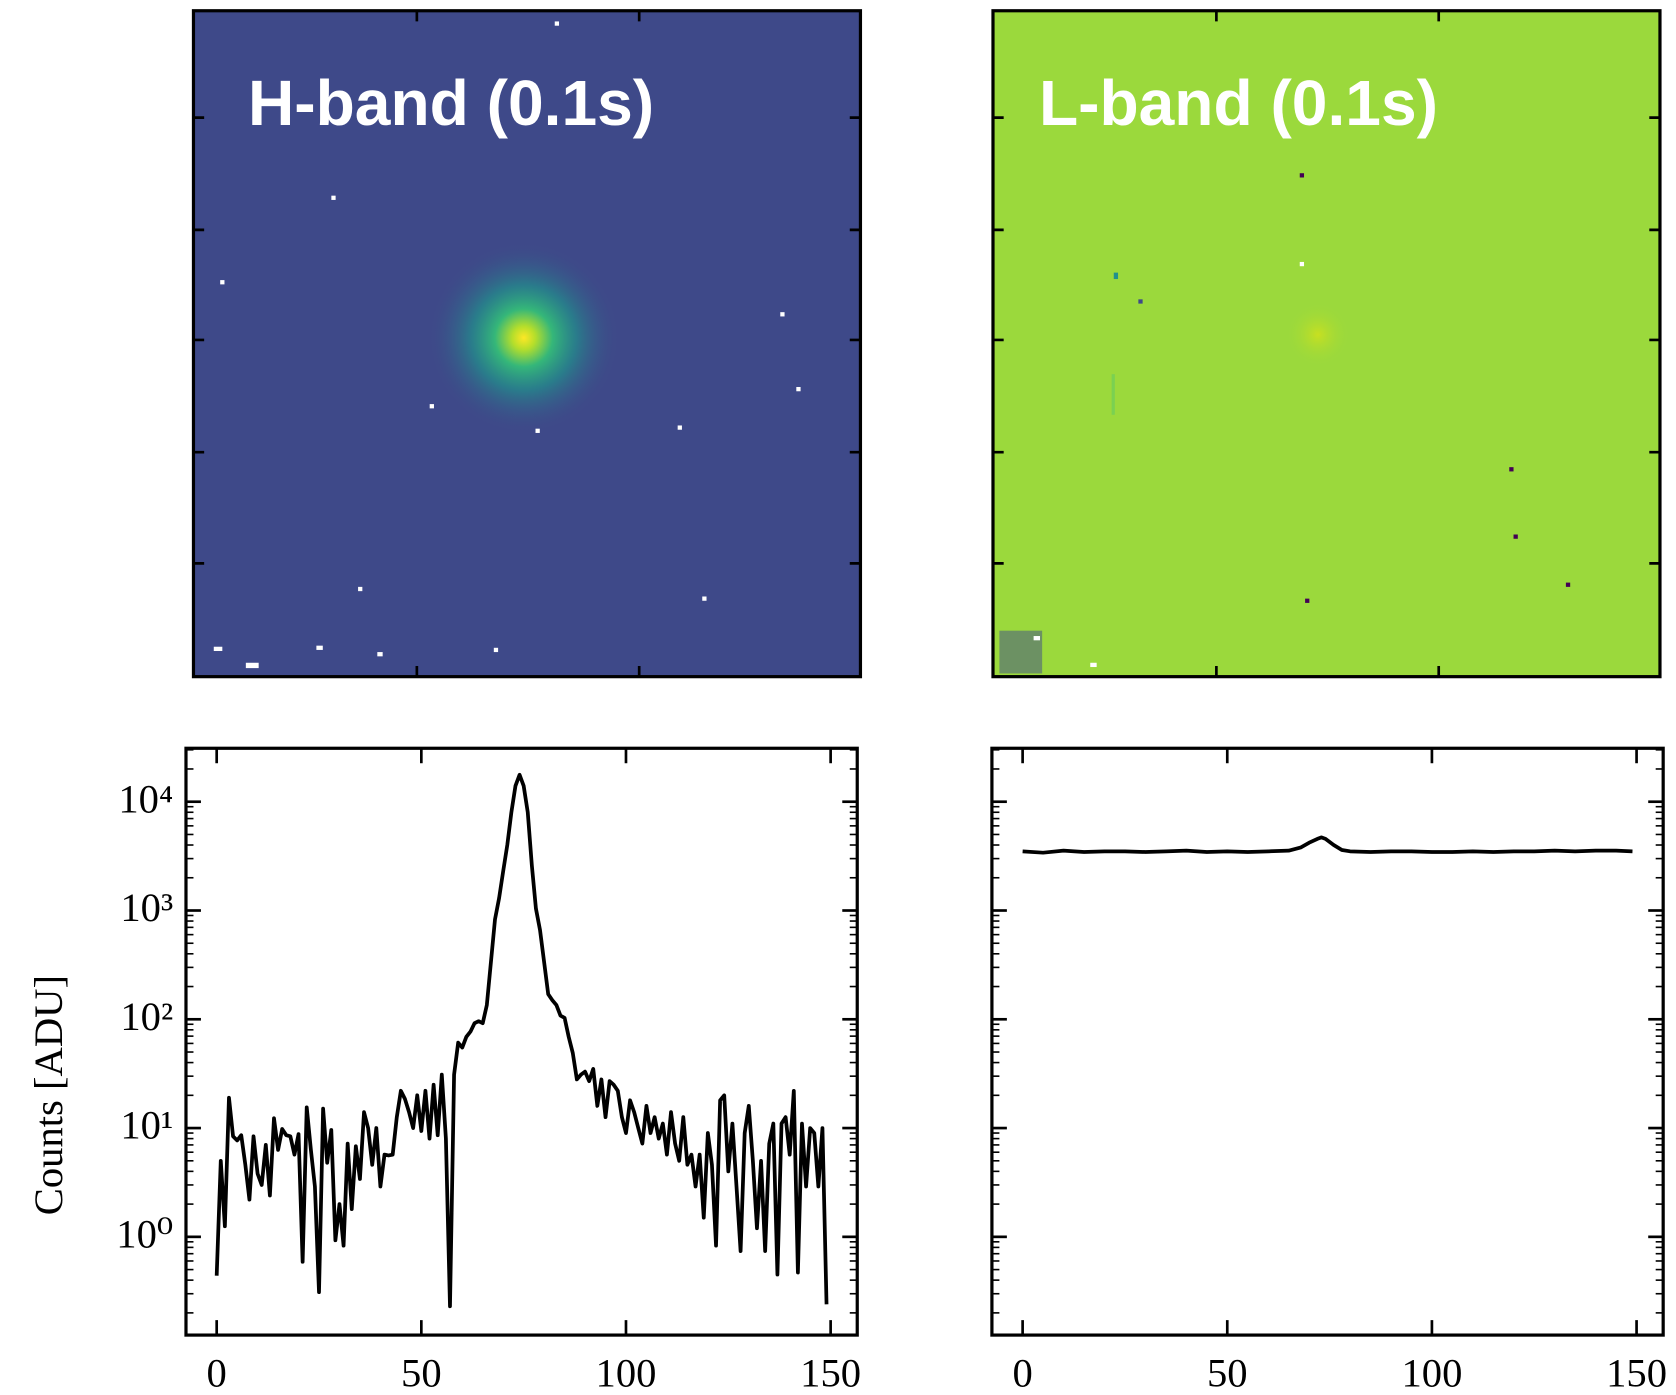 The image size is (1676, 1395). Describe the element at coordinates (146, 1016) in the screenshot. I see `y-tick-label: 10²` at that location.